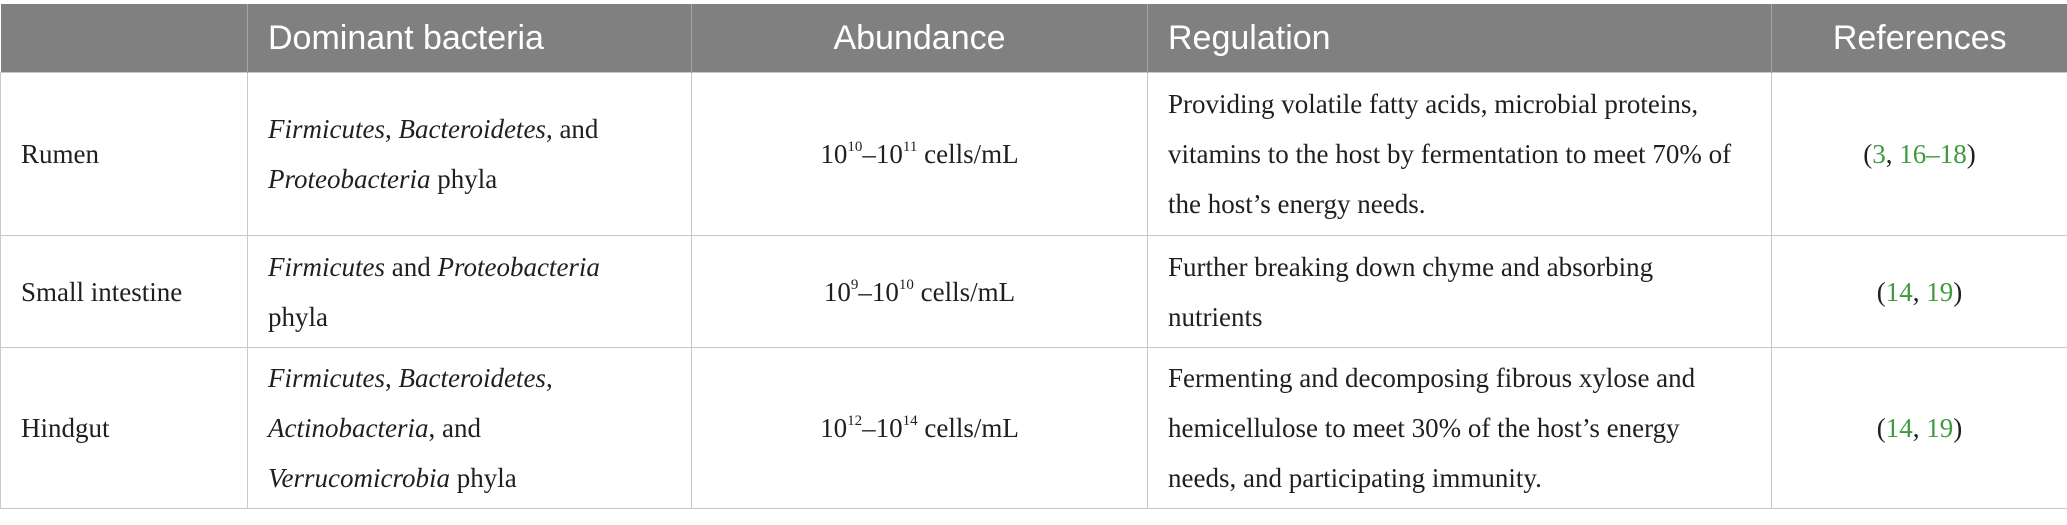 The image size is (2067, 525). What do you see at coordinates (124, 428) in the screenshot?
I see `site-cell: Hindgut` at bounding box center [124, 428].